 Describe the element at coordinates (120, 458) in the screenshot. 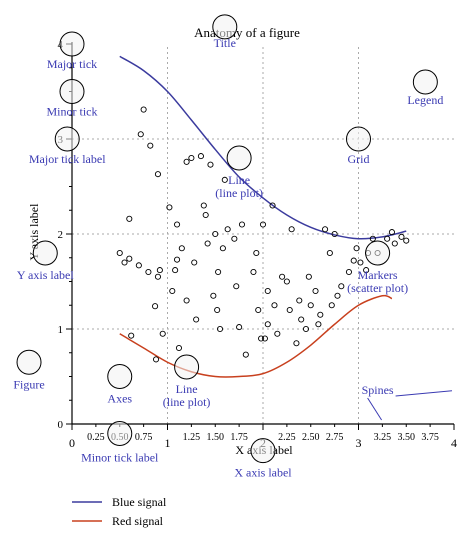

I see `annotation-label: Minor tick label` at that location.